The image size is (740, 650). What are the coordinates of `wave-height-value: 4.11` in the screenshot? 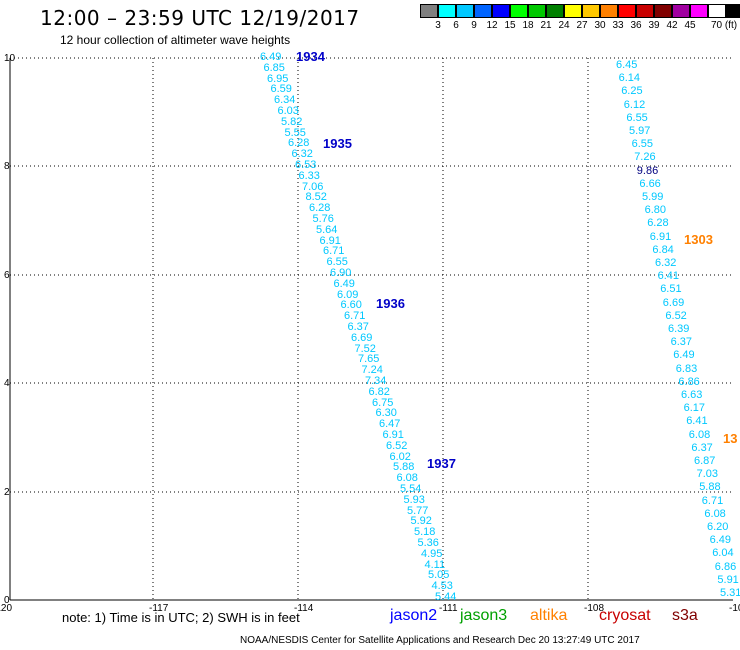 It's located at (435, 564).